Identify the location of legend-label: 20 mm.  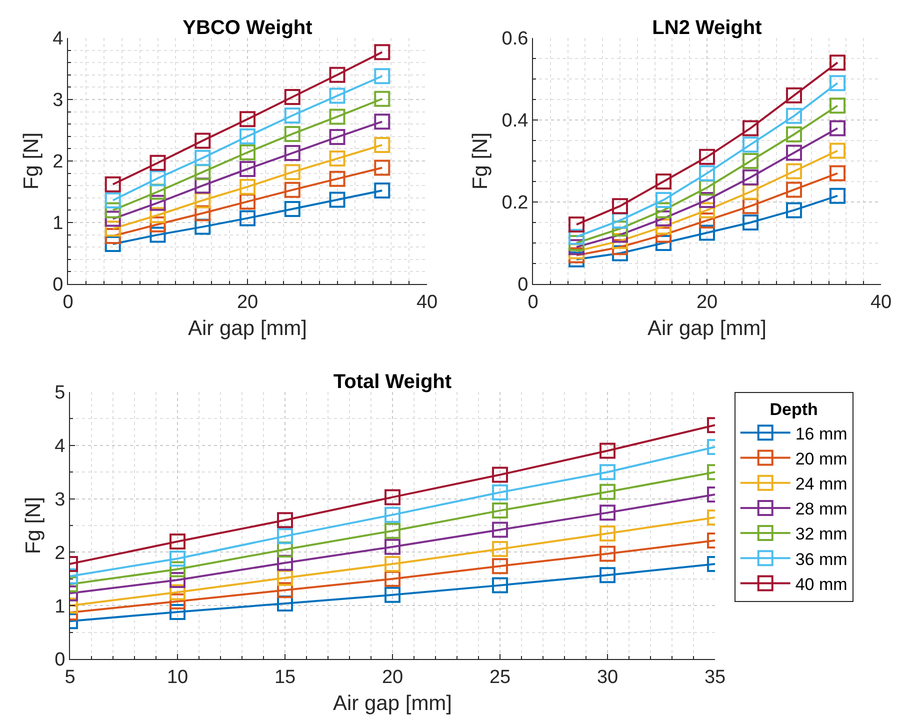
(821, 458).